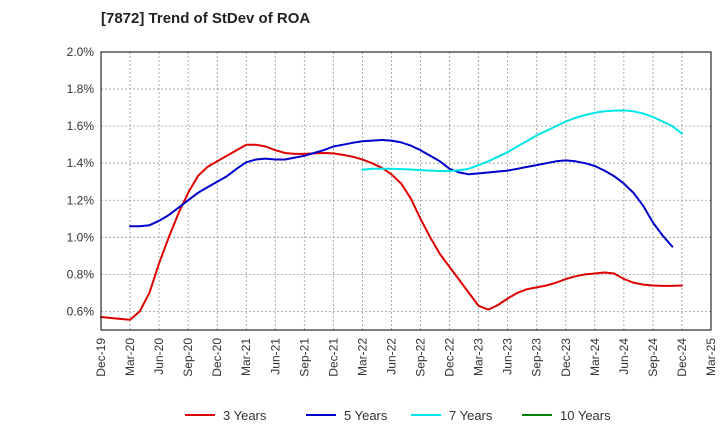  I want to click on x-tick-label: Dec-19, so click(101, 357).